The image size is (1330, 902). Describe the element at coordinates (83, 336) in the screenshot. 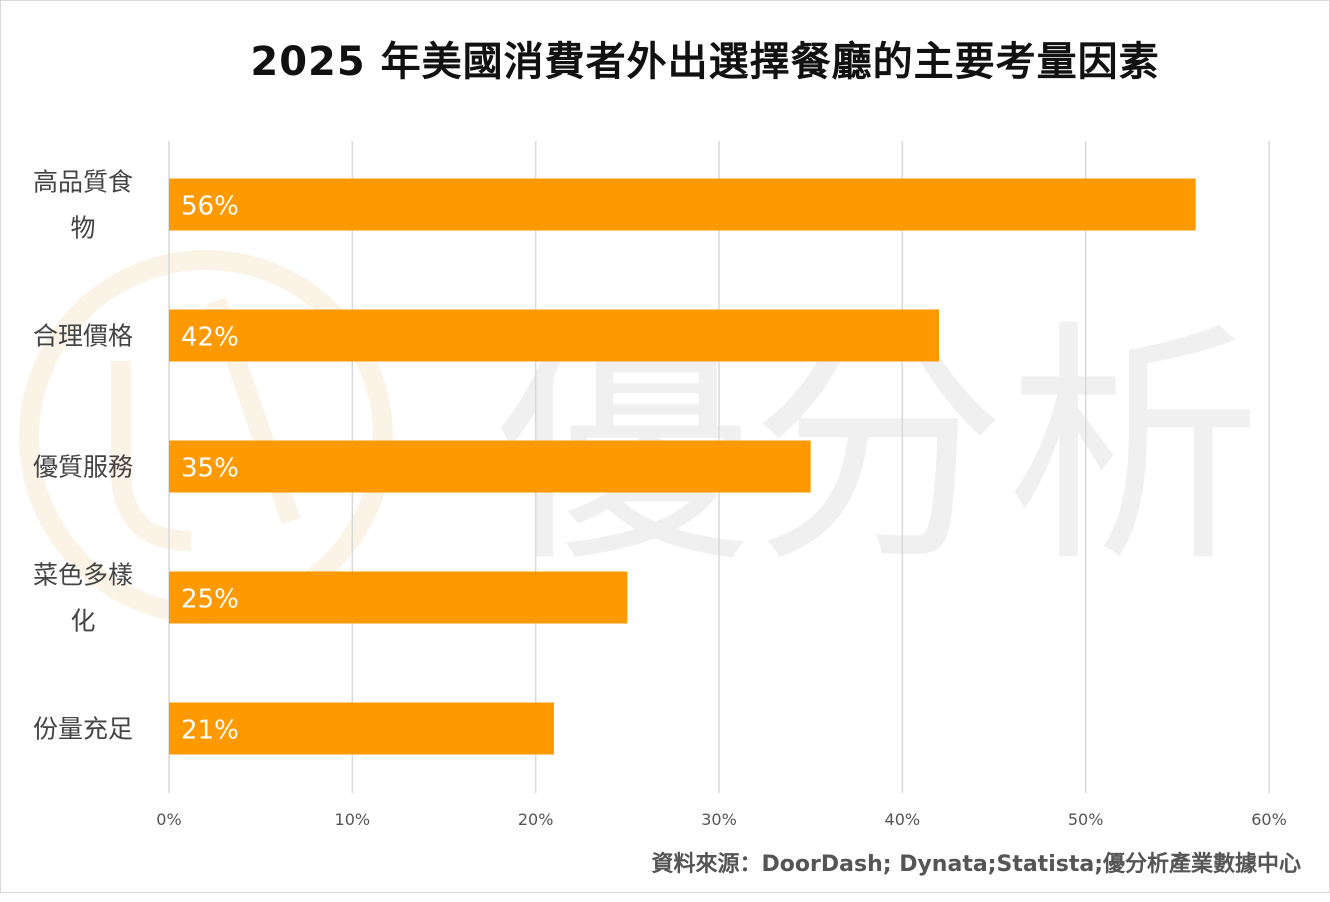

I see `category-label: 合理價格` at that location.